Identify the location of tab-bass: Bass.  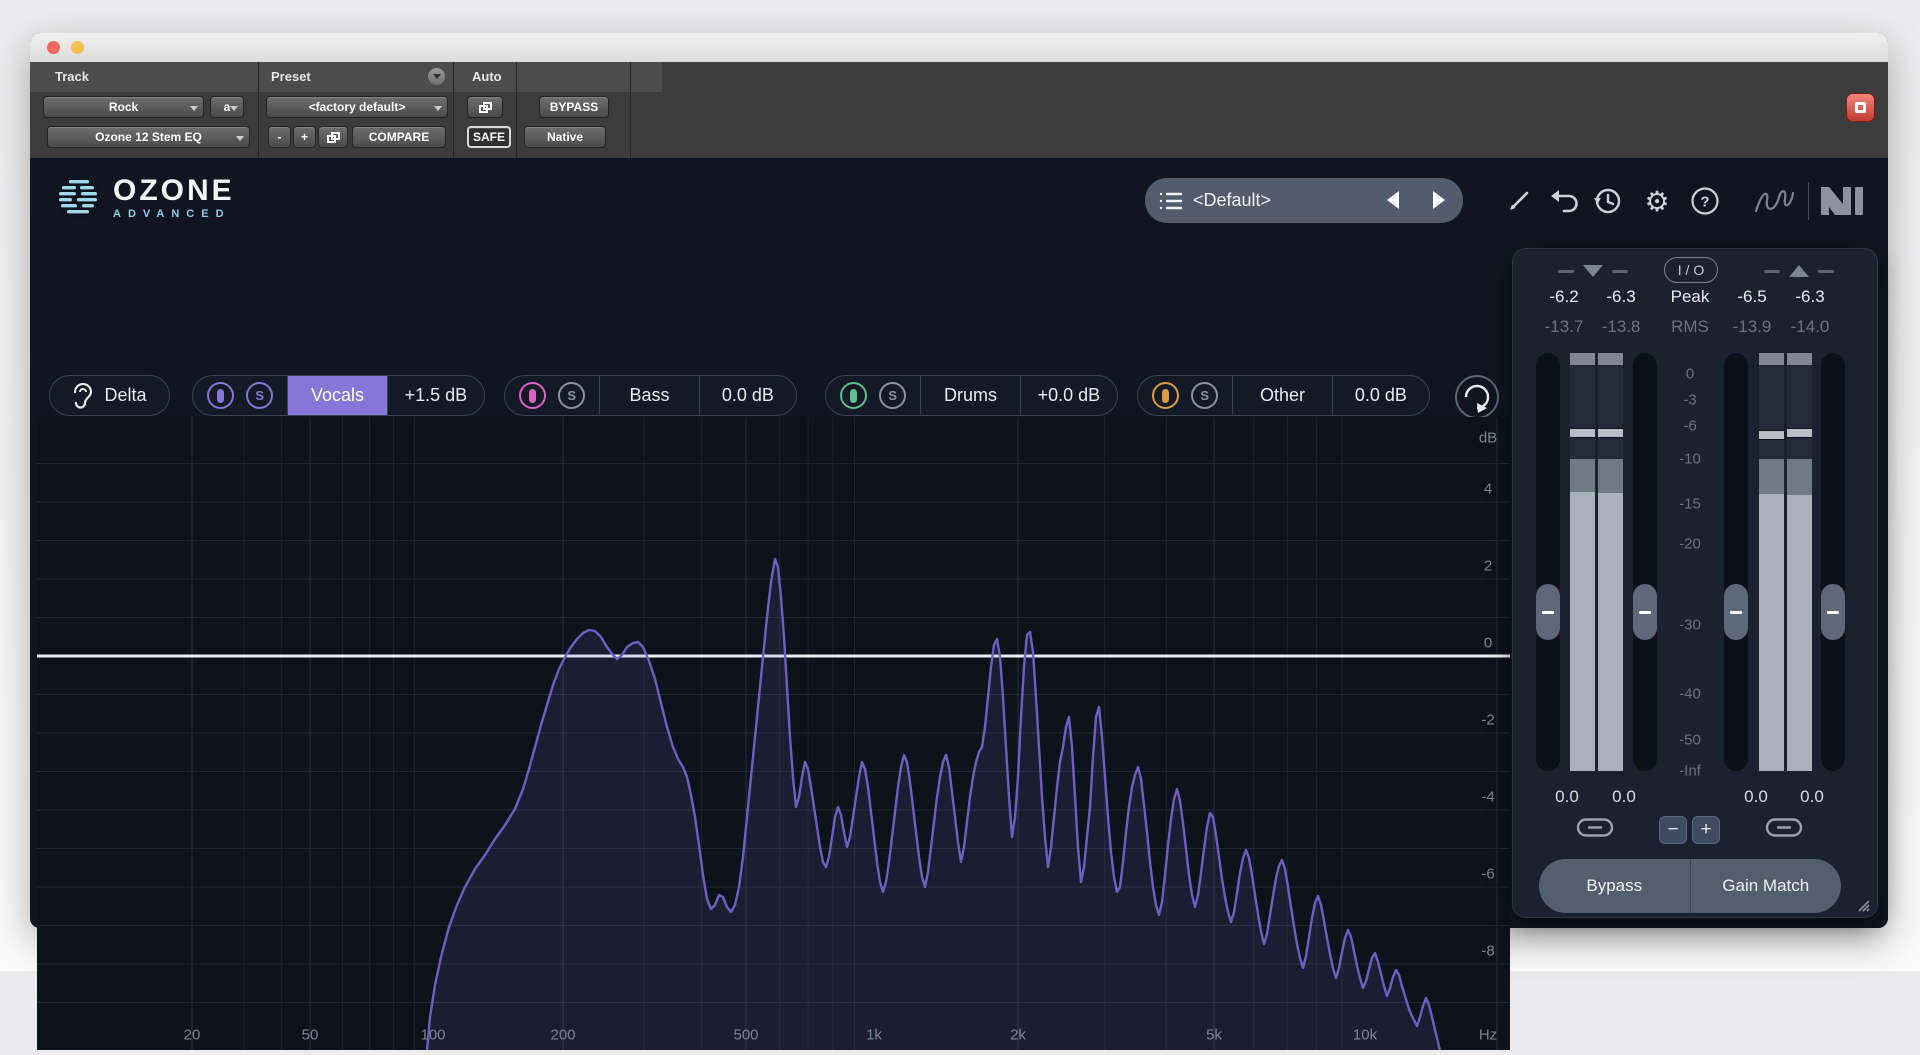
(649, 395).